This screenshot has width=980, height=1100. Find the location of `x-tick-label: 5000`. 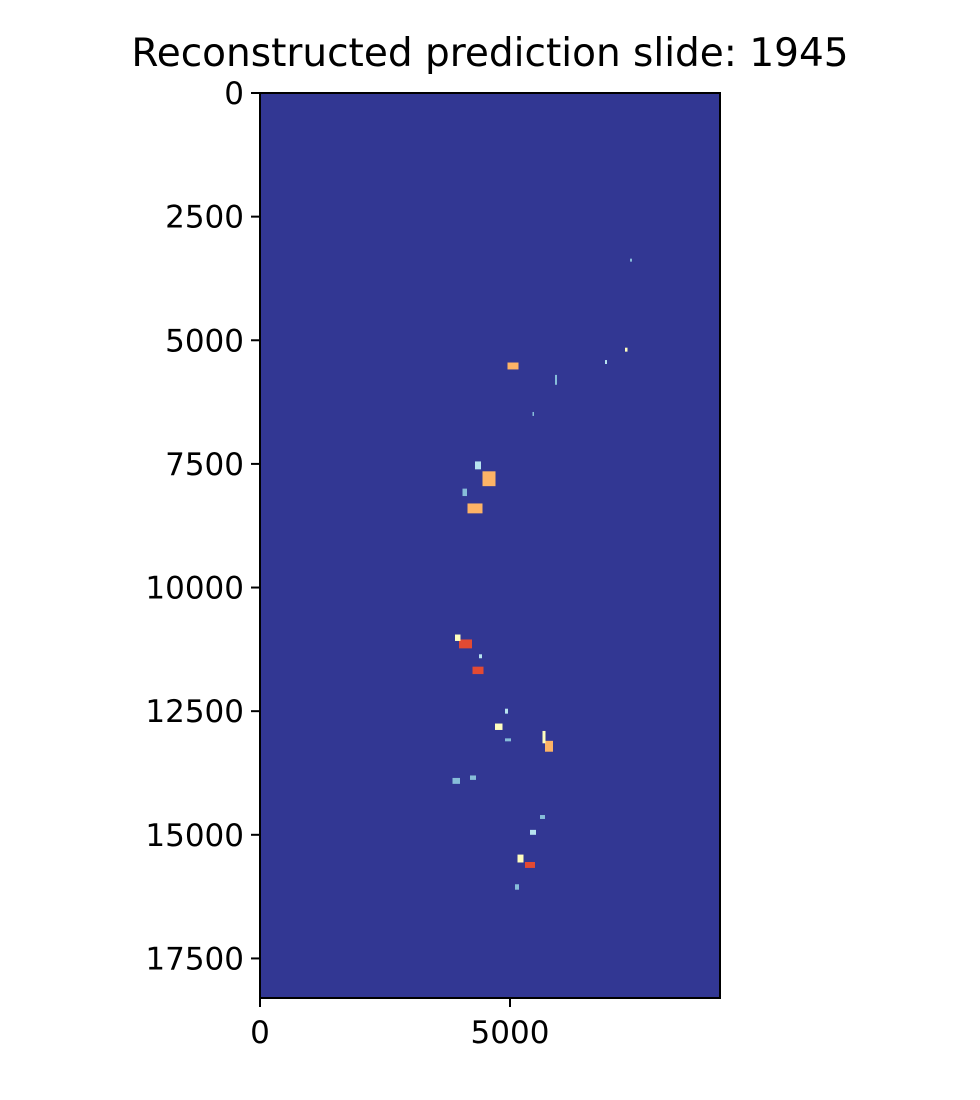

x-tick-label: 5000 is located at coordinates (510, 1033).